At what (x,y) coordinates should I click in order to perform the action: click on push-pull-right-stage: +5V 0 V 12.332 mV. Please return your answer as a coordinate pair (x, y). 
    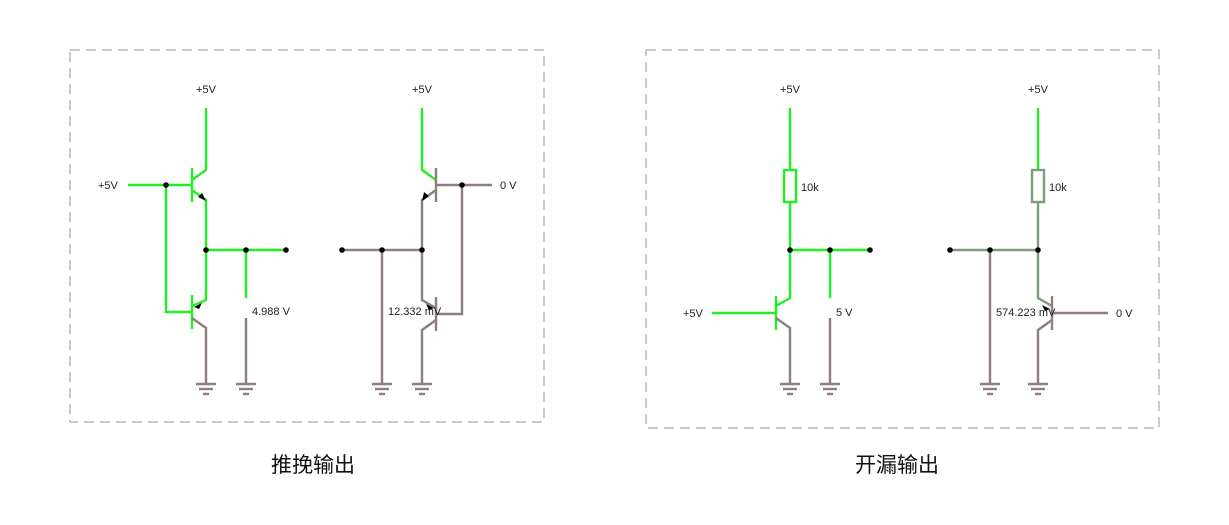
    Looking at the image, I should click on (428, 240).